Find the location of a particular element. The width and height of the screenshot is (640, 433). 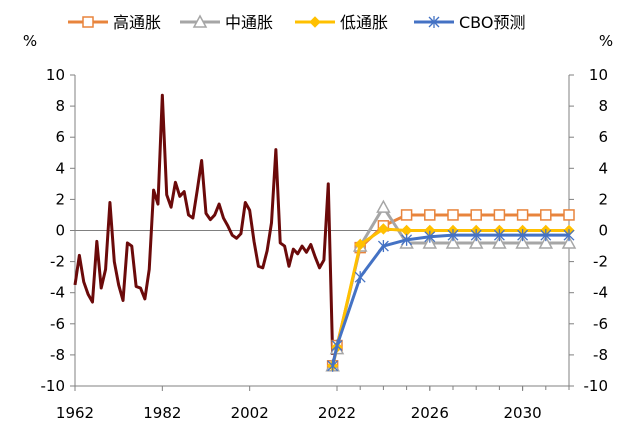

legend-item-cbo: CBO预测 is located at coordinates (469, 22).